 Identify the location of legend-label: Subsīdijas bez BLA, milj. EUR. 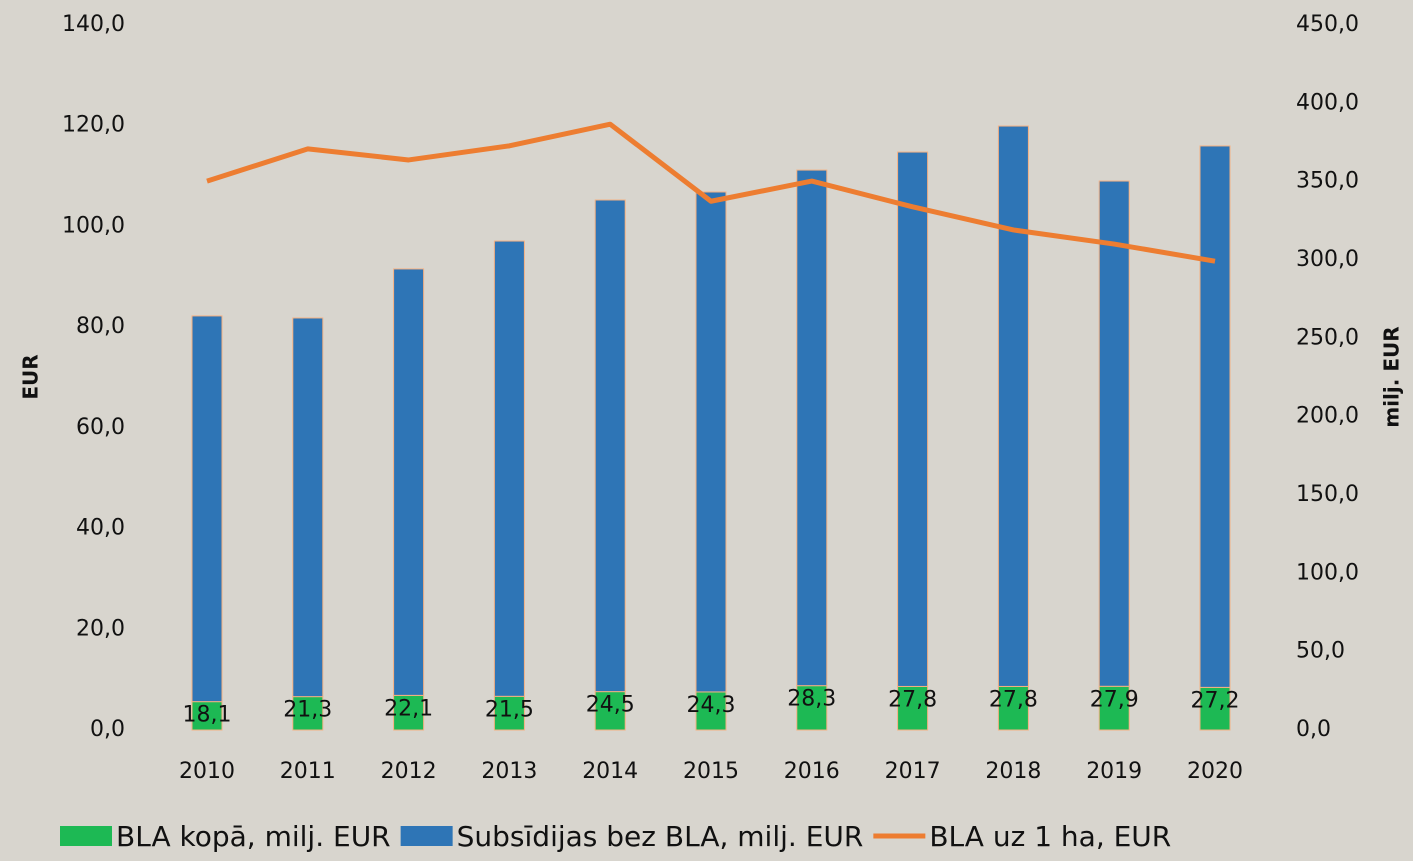
(660, 836).